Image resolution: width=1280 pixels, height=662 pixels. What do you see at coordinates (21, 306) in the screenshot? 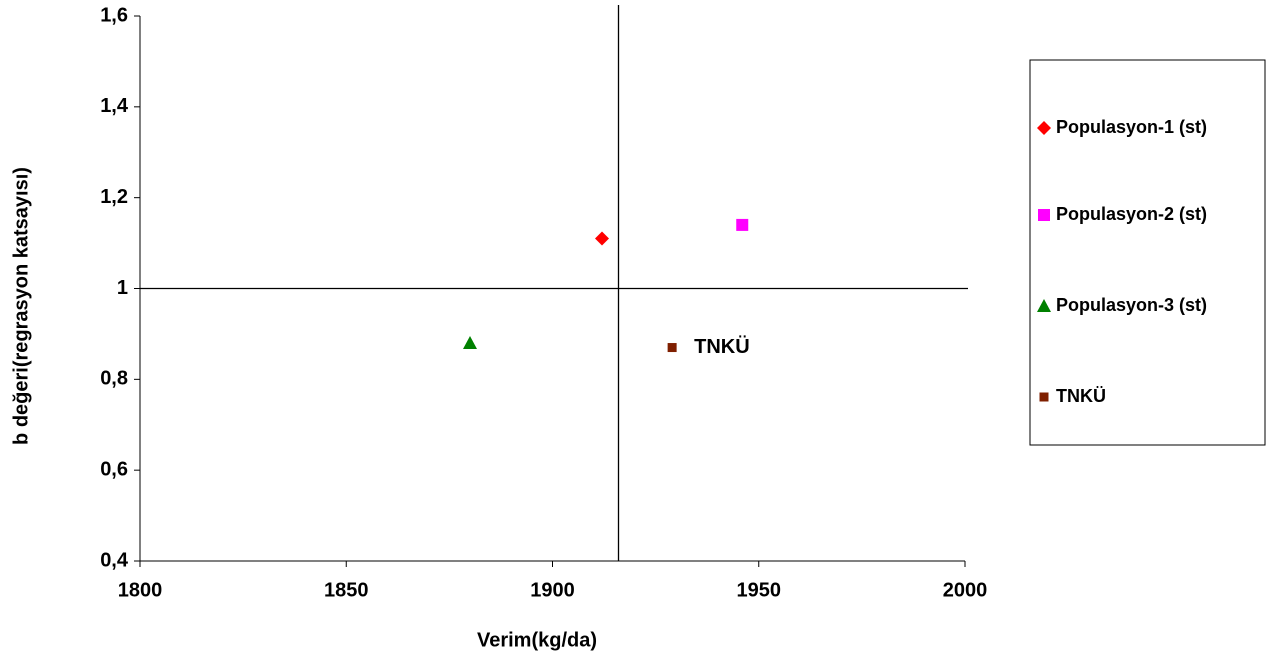
I see `y-axis-title: b değeri(regrasyon katsayısı)` at bounding box center [21, 306].